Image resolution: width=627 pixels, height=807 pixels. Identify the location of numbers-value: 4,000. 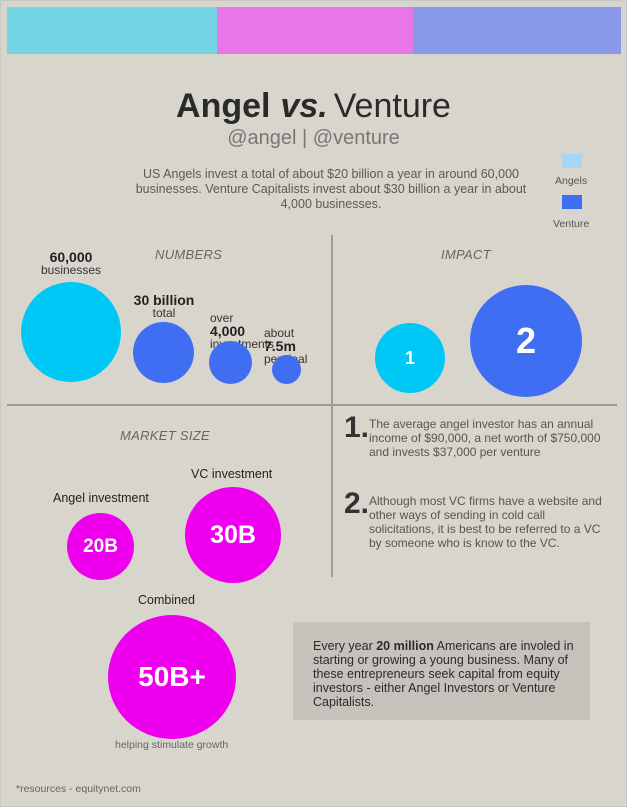
(228, 331).